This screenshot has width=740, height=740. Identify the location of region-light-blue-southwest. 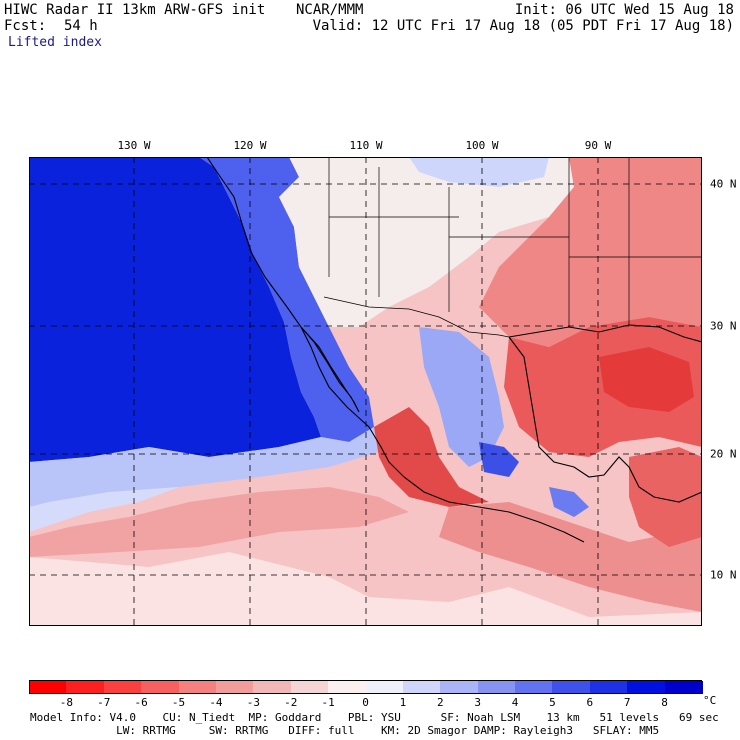
(104, 509).